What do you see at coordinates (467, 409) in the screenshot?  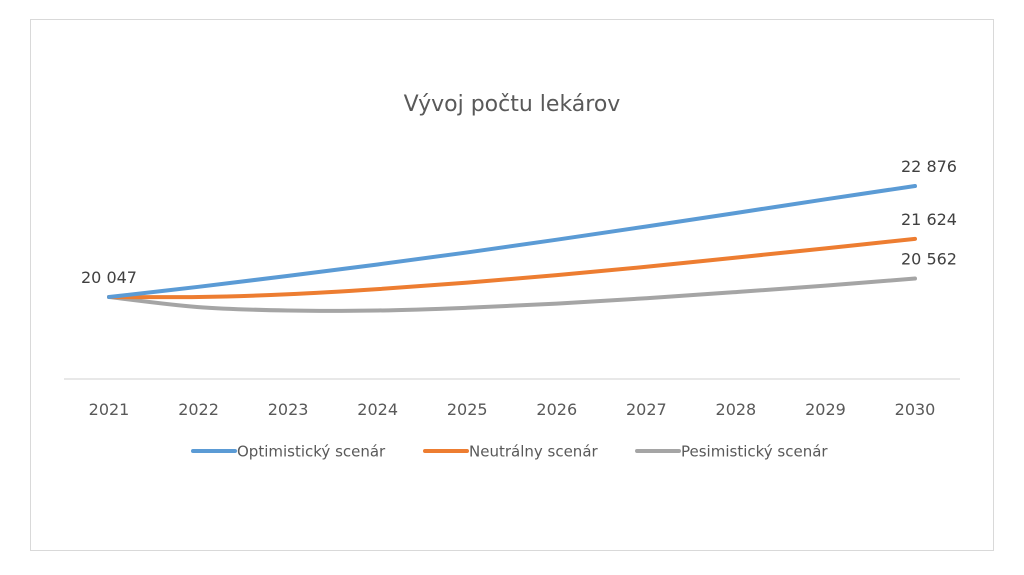 I see `x-tick-label: 2025` at bounding box center [467, 409].